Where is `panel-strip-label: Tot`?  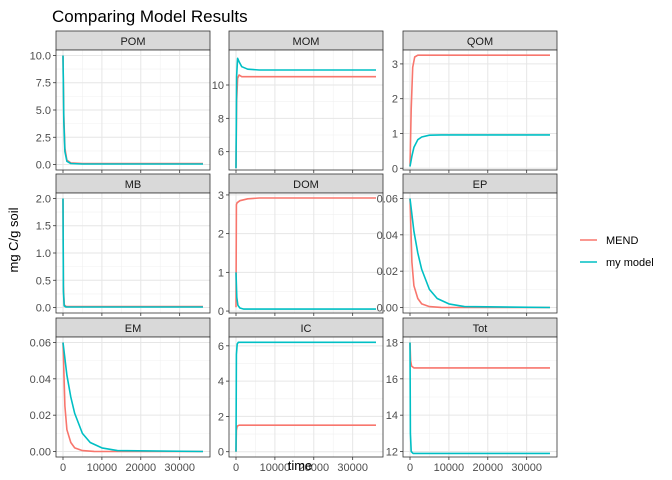
panel-strip-label: Tot is located at coordinates (480, 329).